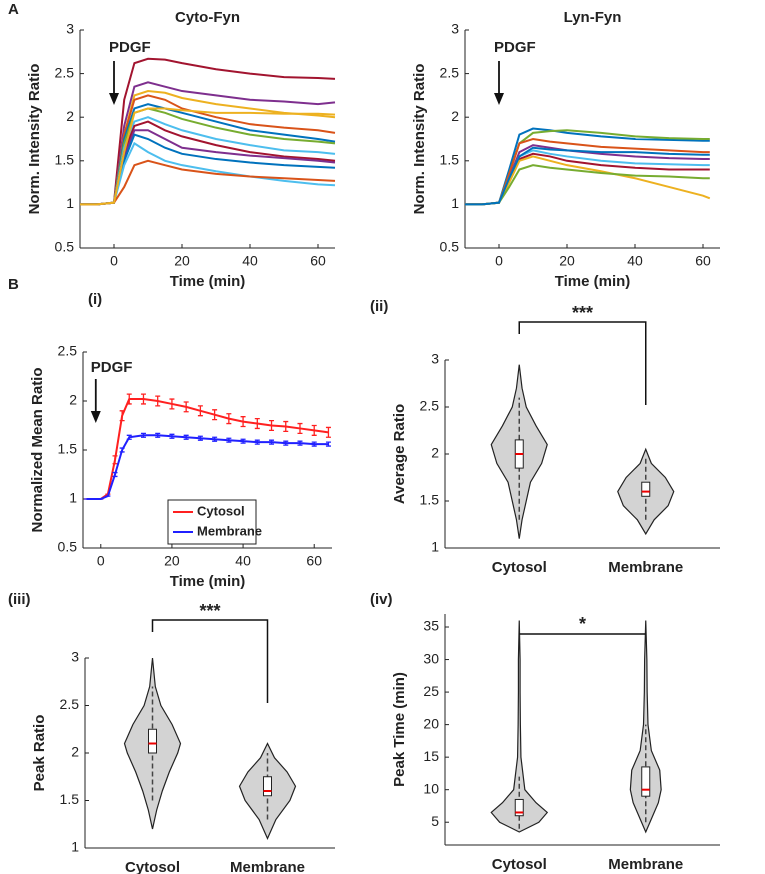 The height and width of the screenshot is (874, 765). I want to click on y-tick-label: 20, so click(431, 723).